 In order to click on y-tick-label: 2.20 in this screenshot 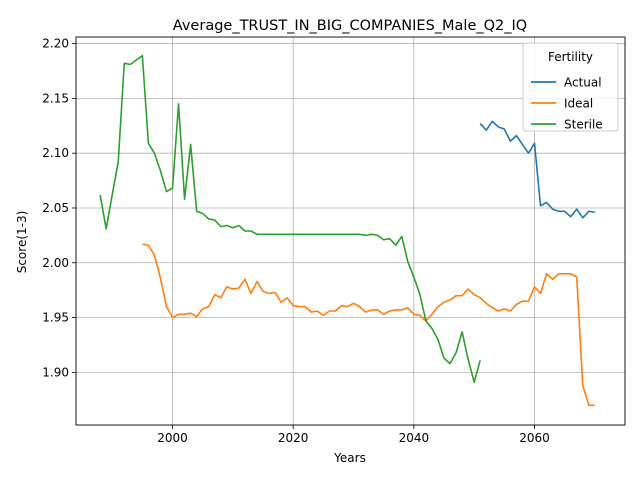, I will do `click(55, 44)`.